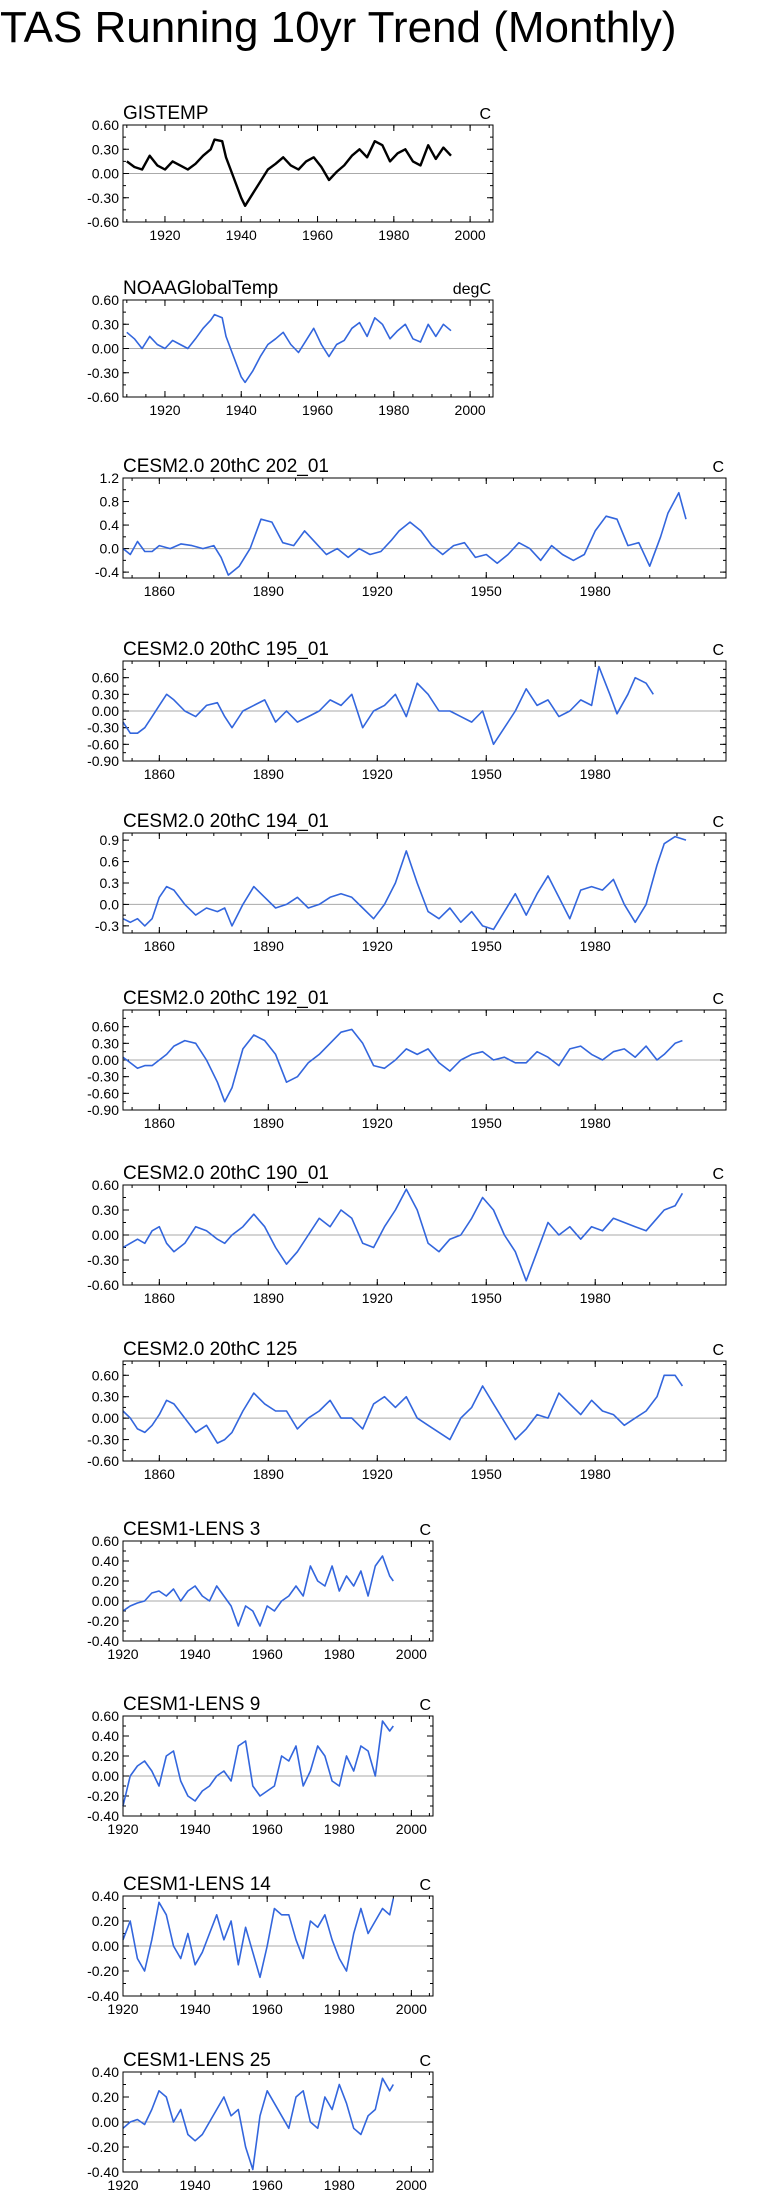 Image resolution: width=780 pixels, height=2210 pixels. I want to click on y-tick-label: -0.3, so click(107, 926).